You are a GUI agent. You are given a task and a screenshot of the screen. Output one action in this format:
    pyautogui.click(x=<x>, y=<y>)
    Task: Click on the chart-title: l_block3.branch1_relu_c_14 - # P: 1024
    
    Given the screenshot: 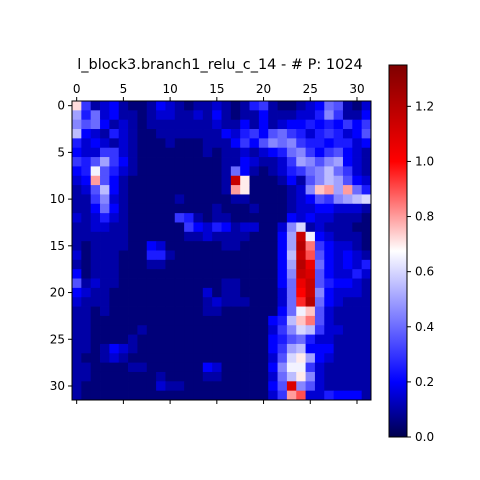 What is the action you would take?
    pyautogui.click(x=220, y=65)
    